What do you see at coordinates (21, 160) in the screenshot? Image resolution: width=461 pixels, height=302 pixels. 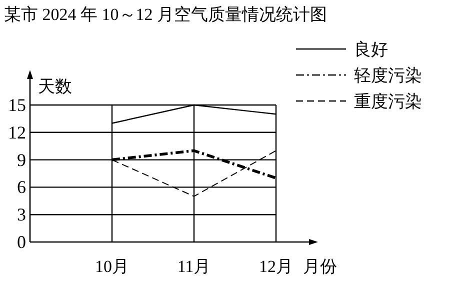 I see `y-tick-label: 9` at bounding box center [21, 160].